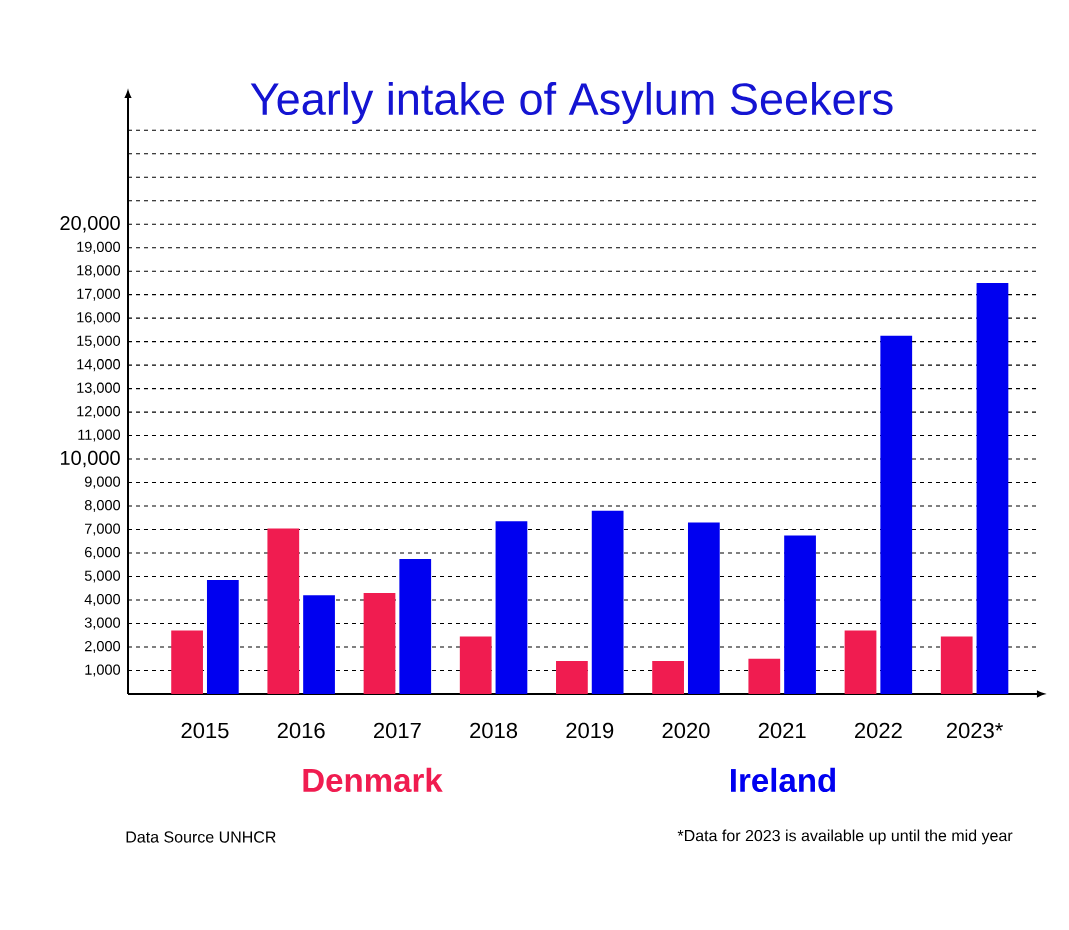  What do you see at coordinates (99, 318) in the screenshot?
I see `y-tick-label: 16,000` at bounding box center [99, 318].